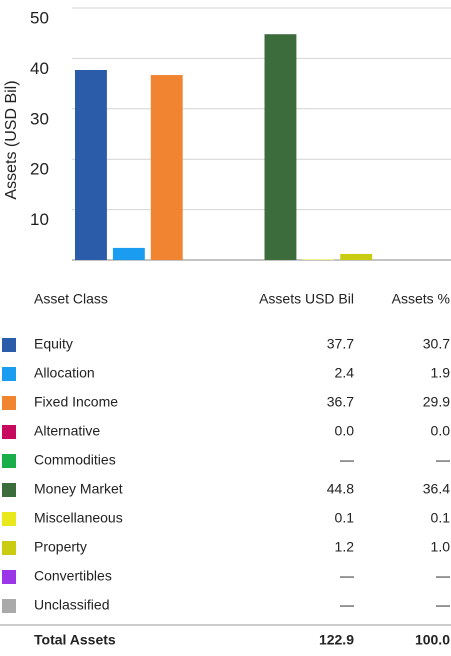 Image resolution: width=451 pixels, height=656 pixels. What do you see at coordinates (71, 605) in the screenshot?
I see `asset-class: Unclassified` at bounding box center [71, 605].